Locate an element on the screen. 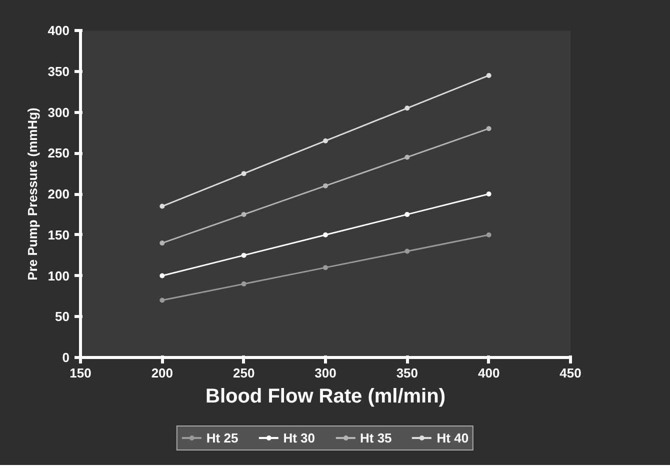 The image size is (670, 468). legend-label: Ht 30 is located at coordinates (299, 437).